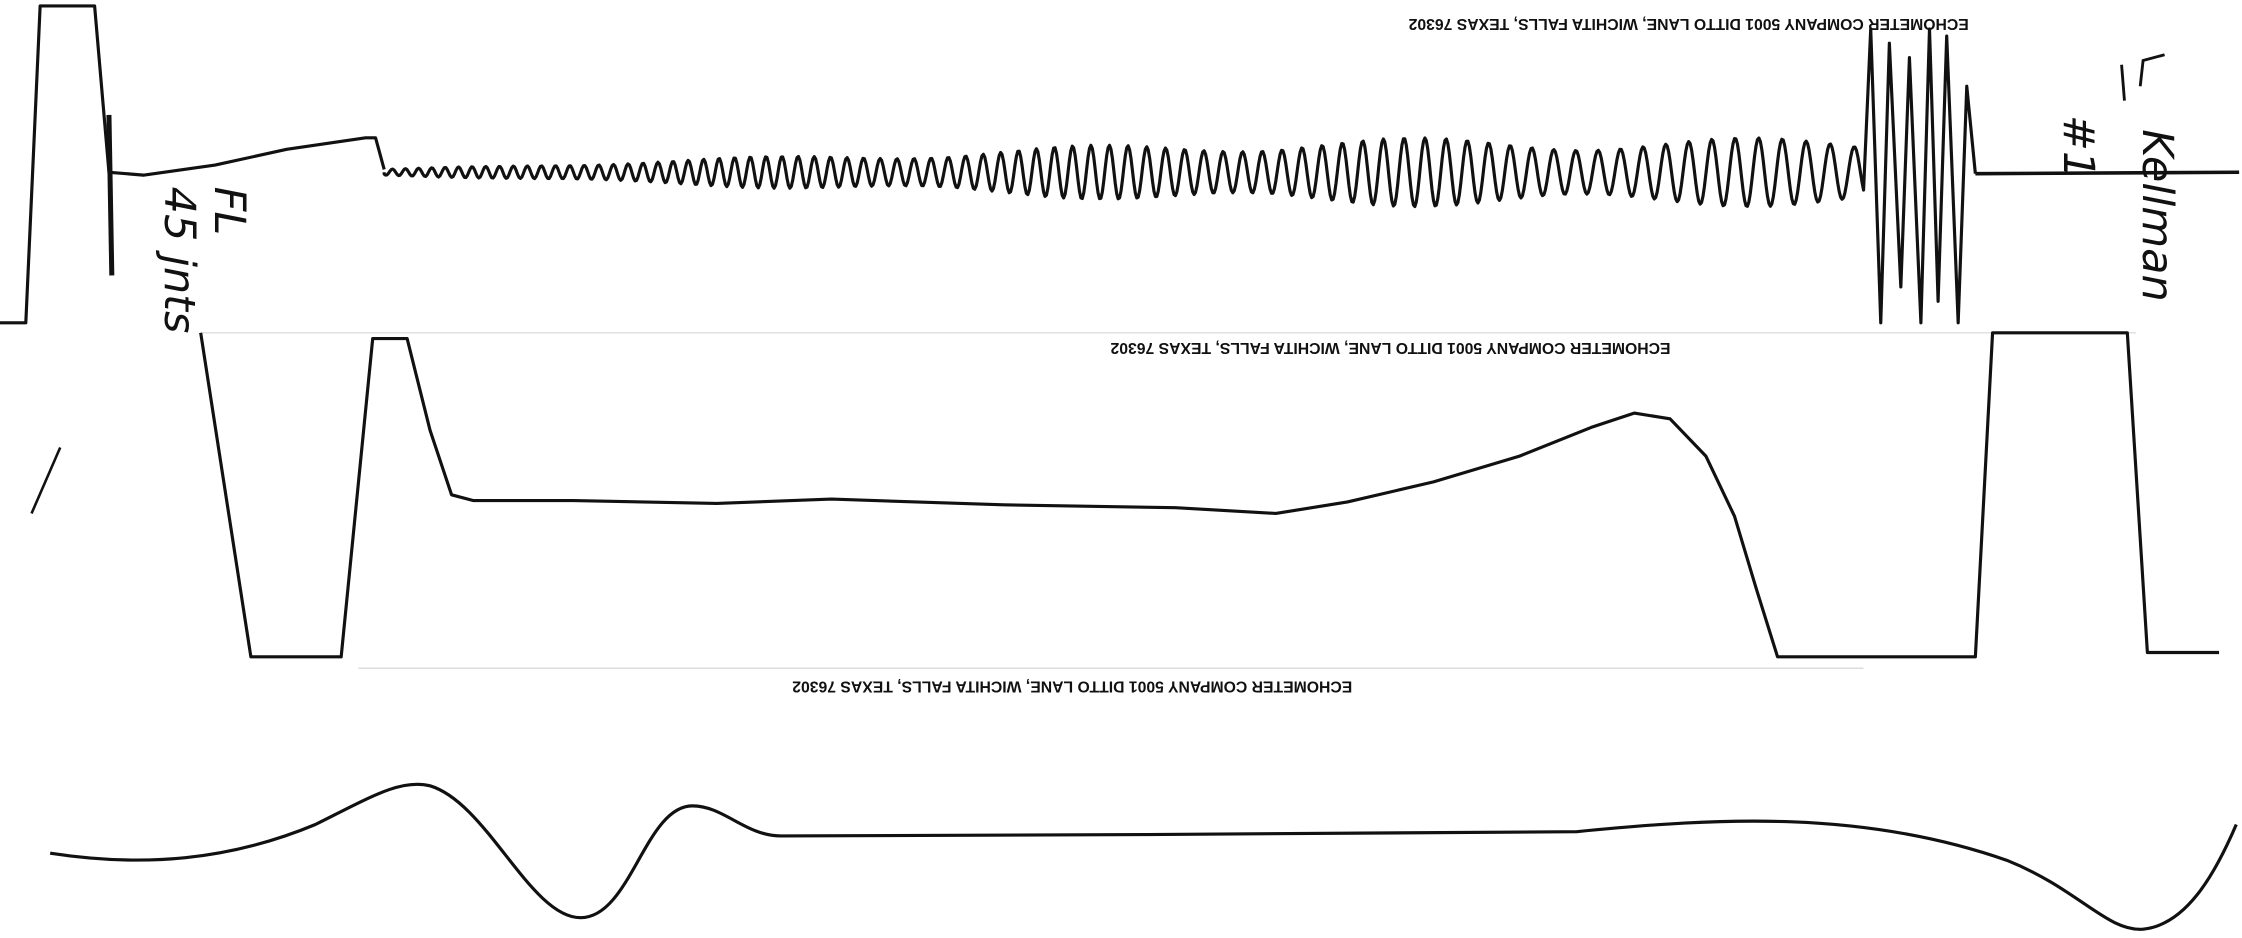  What do you see at coordinates (110, 195) in the screenshot?
I see `fluid-marker` at bounding box center [110, 195].